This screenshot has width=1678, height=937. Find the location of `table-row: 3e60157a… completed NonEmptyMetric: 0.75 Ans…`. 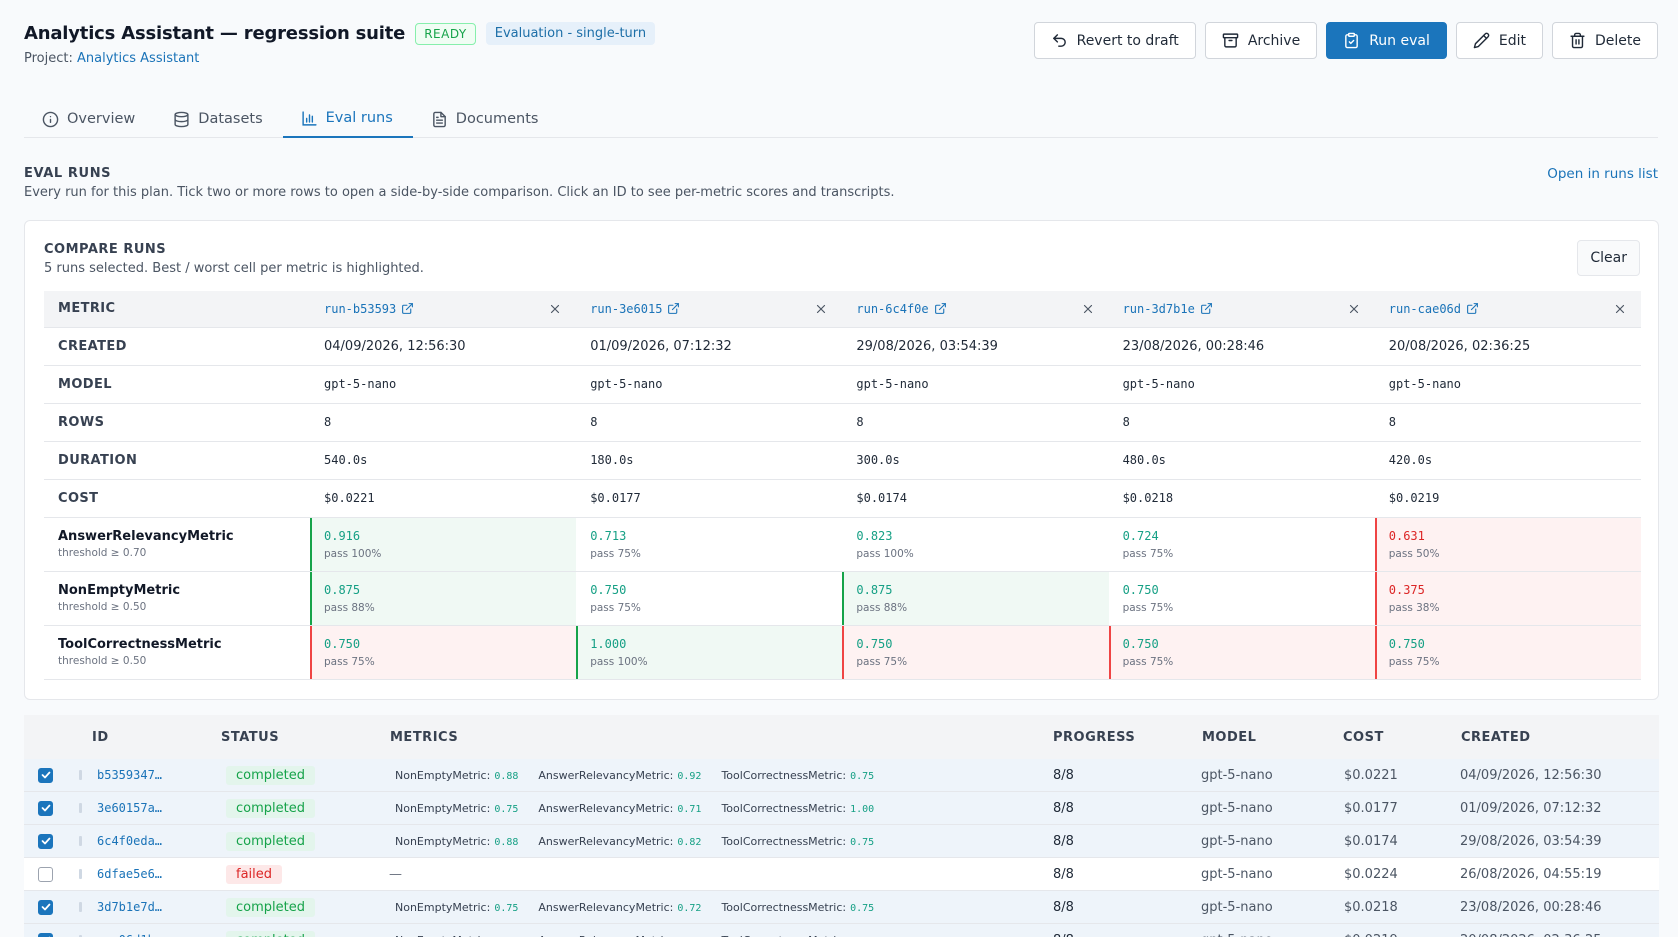

table-row: 3e60157a… completed NonEmptyMetric: 0.75 Ans… is located at coordinates (841, 808).